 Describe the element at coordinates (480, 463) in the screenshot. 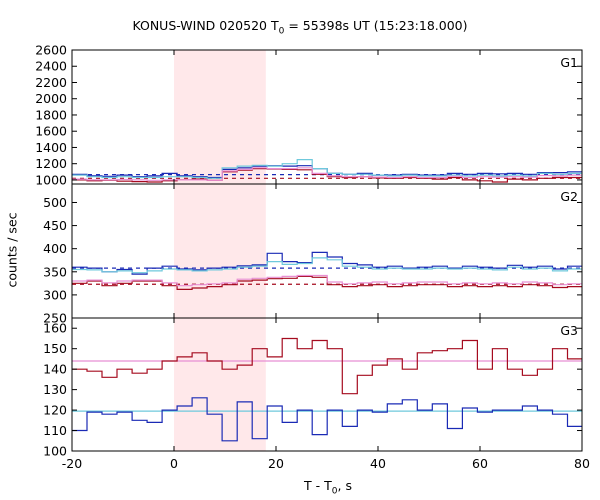

I see `x-tick-label: 60` at that location.